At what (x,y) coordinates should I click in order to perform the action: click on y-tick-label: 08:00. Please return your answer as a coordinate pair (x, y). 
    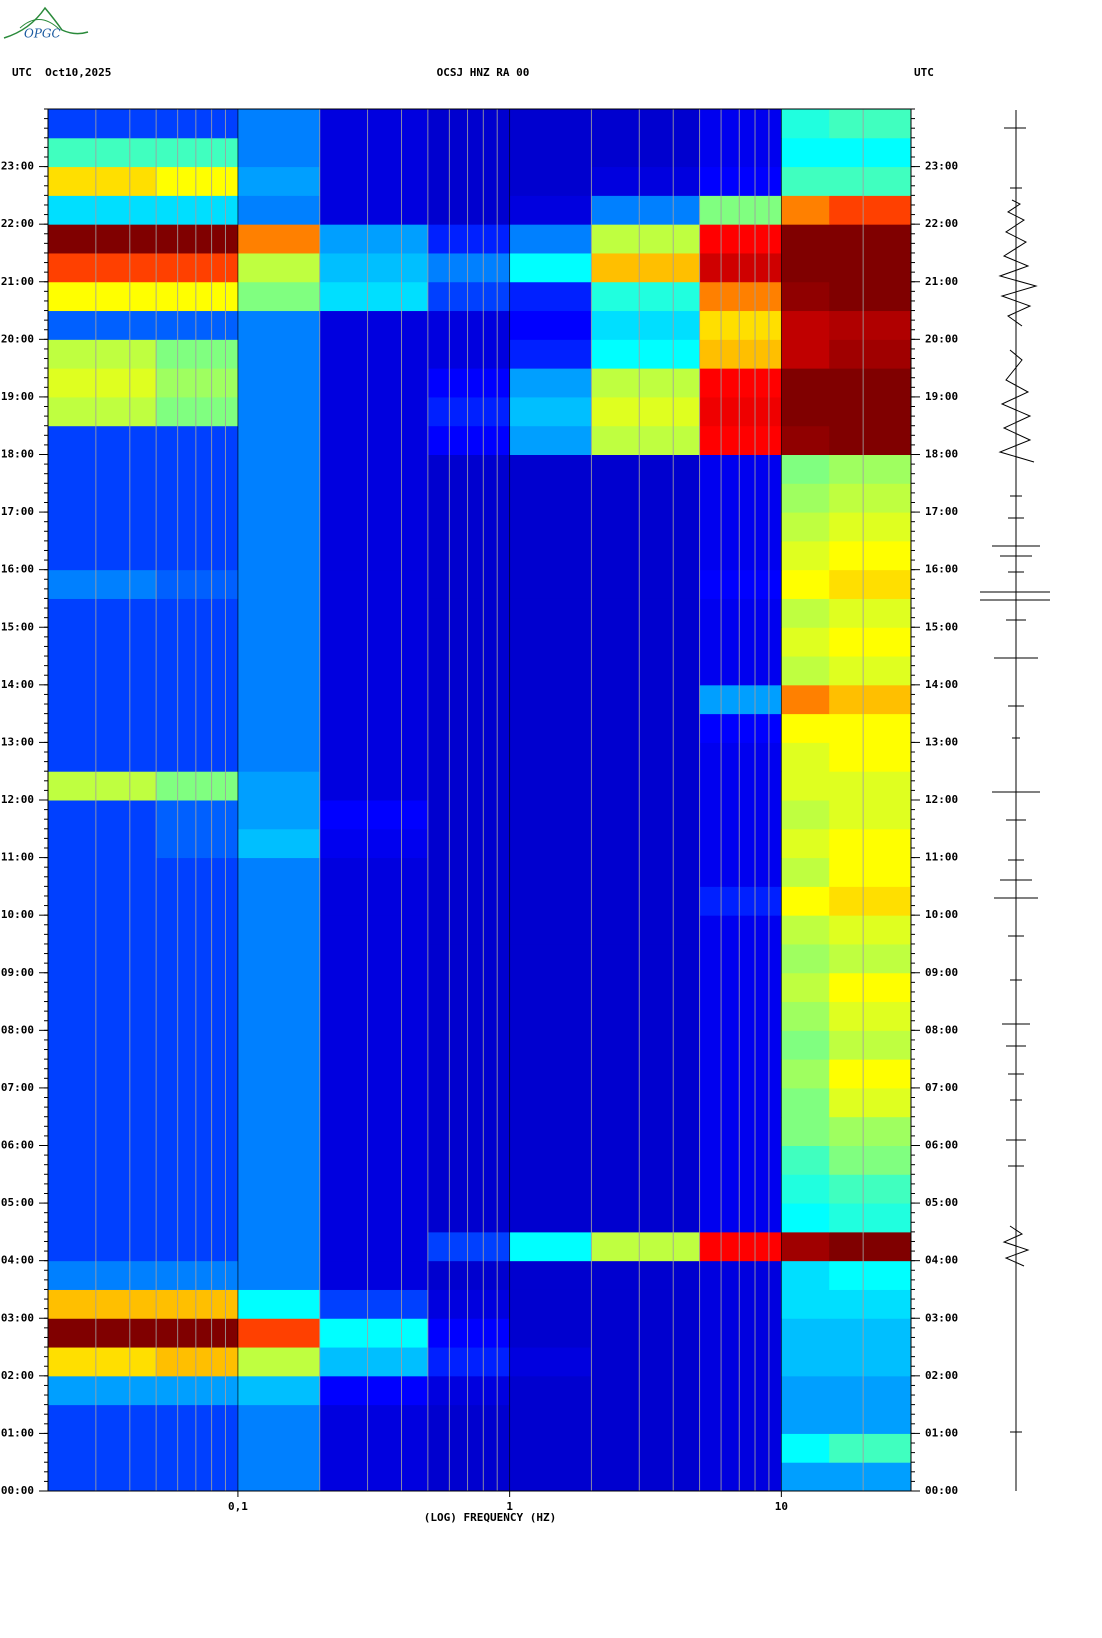
    Looking at the image, I should click on (17, 1029).